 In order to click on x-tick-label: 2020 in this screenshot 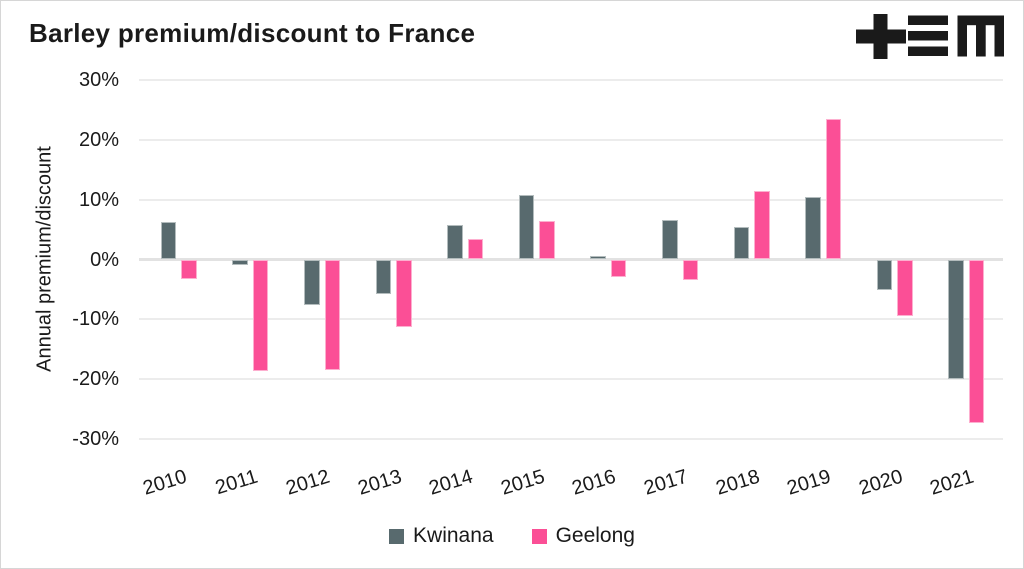, I will do `click(881, 482)`.